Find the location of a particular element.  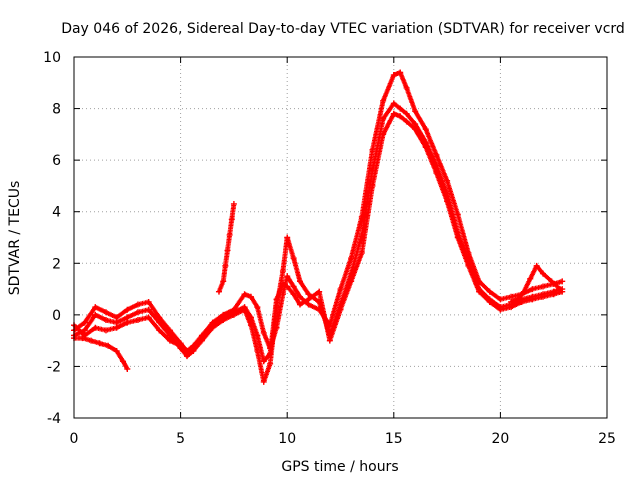

y-tick-label: -2 is located at coordinates (54, 367).